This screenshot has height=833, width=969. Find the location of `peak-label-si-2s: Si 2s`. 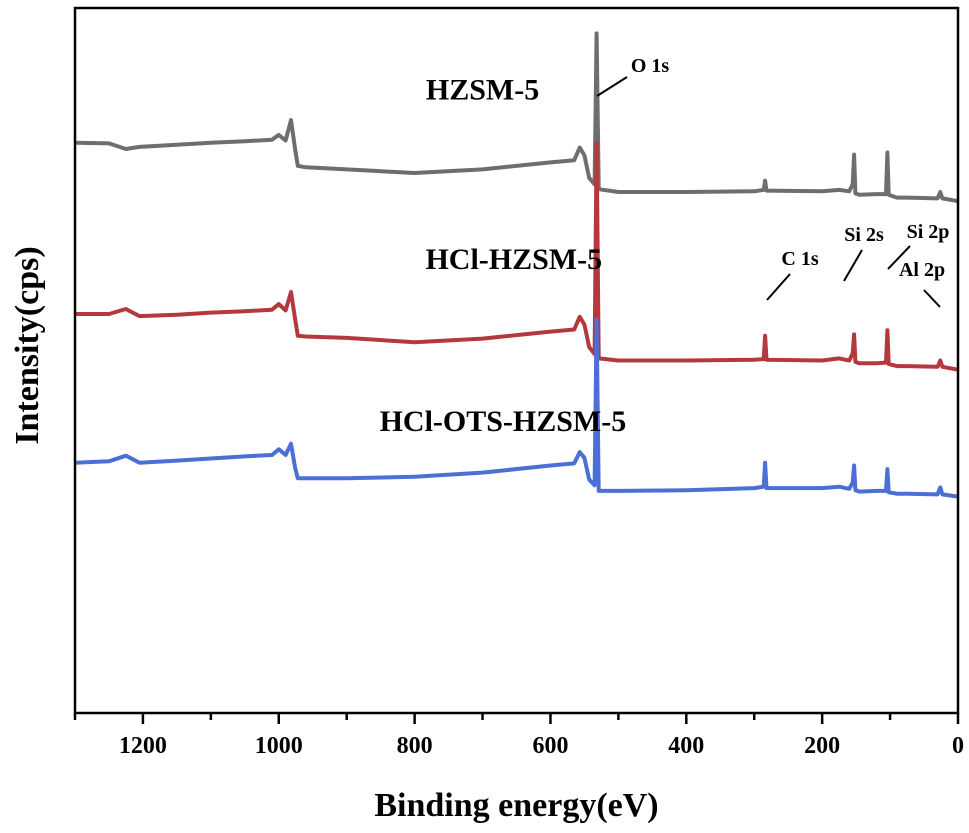

peak-label-si-2s: Si 2s is located at coordinates (864, 235).